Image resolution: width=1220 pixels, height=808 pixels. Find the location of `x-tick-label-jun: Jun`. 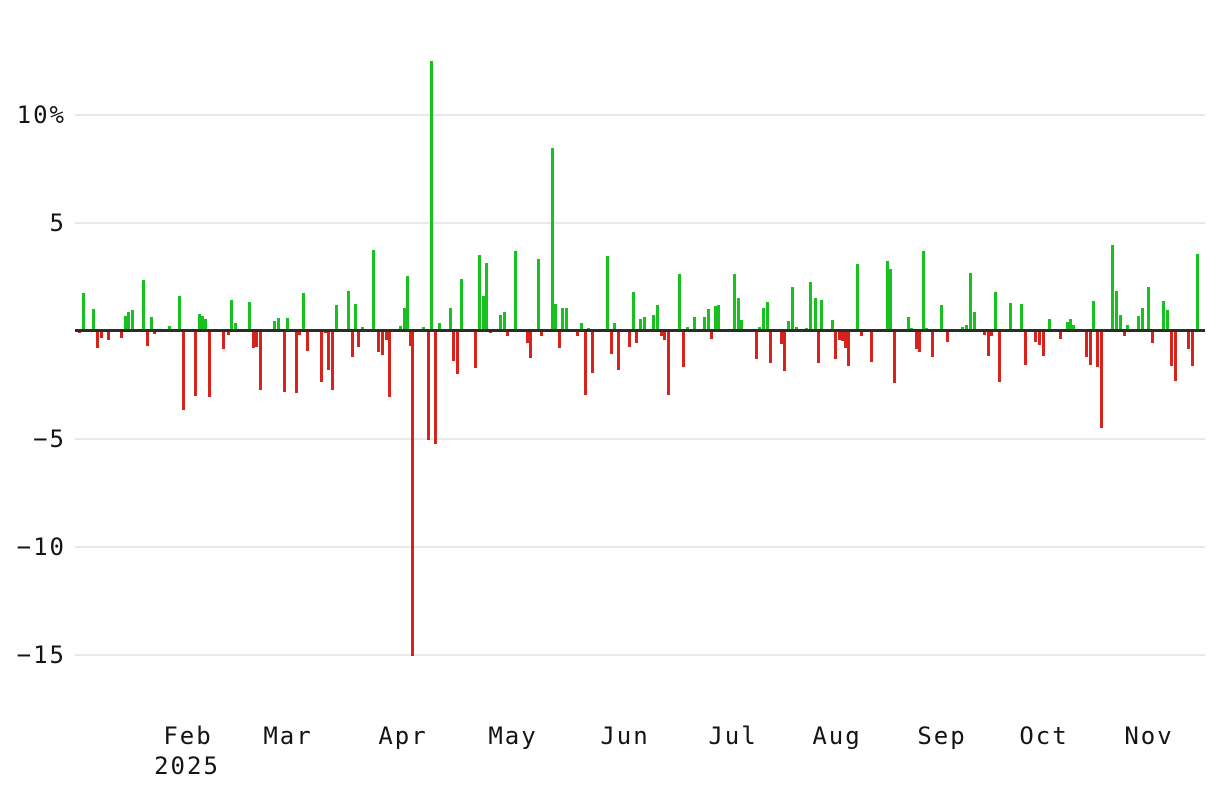

x-tick-label-jun: Jun is located at coordinates (625, 736).